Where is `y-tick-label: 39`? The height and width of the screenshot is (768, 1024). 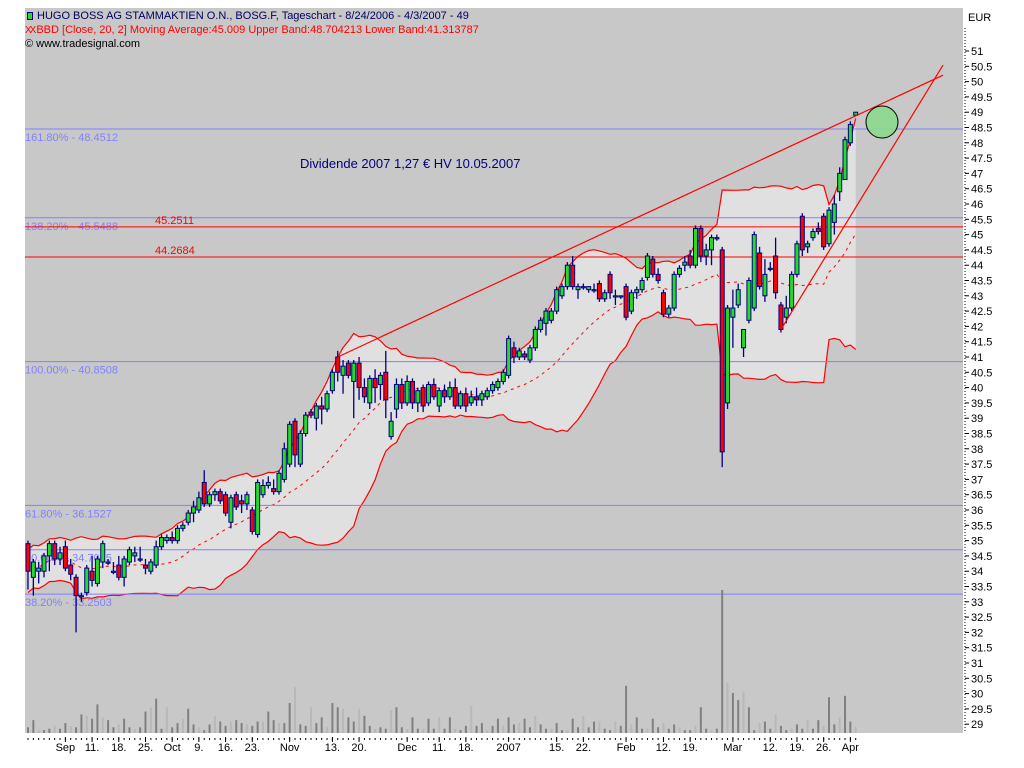
y-tick-label: 39 is located at coordinates (977, 419).